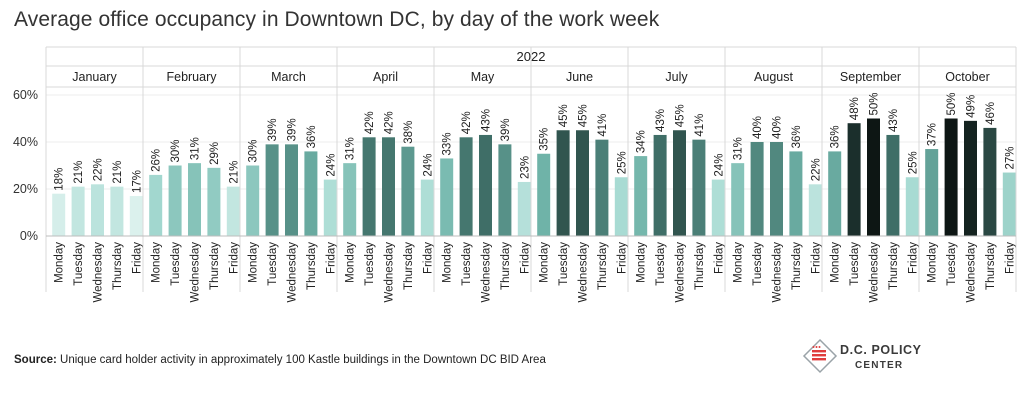 This screenshot has width=1024, height=402. I want to click on bar-may-monday, so click(447, 197).